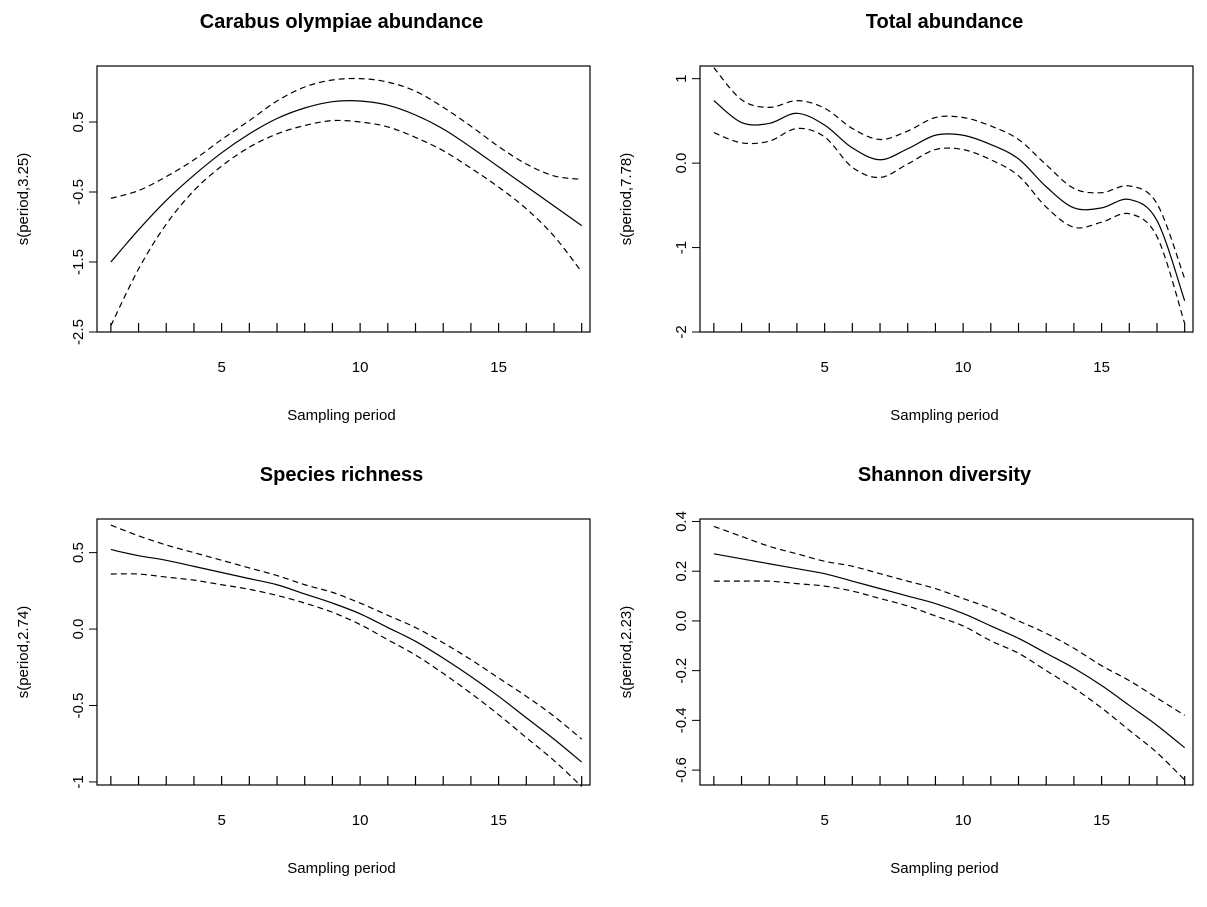 Image resolution: width=1207 pixels, height=907 pixels. What do you see at coordinates (681, 720) in the screenshot?
I see `y-tick-label: -0.4` at bounding box center [681, 720].